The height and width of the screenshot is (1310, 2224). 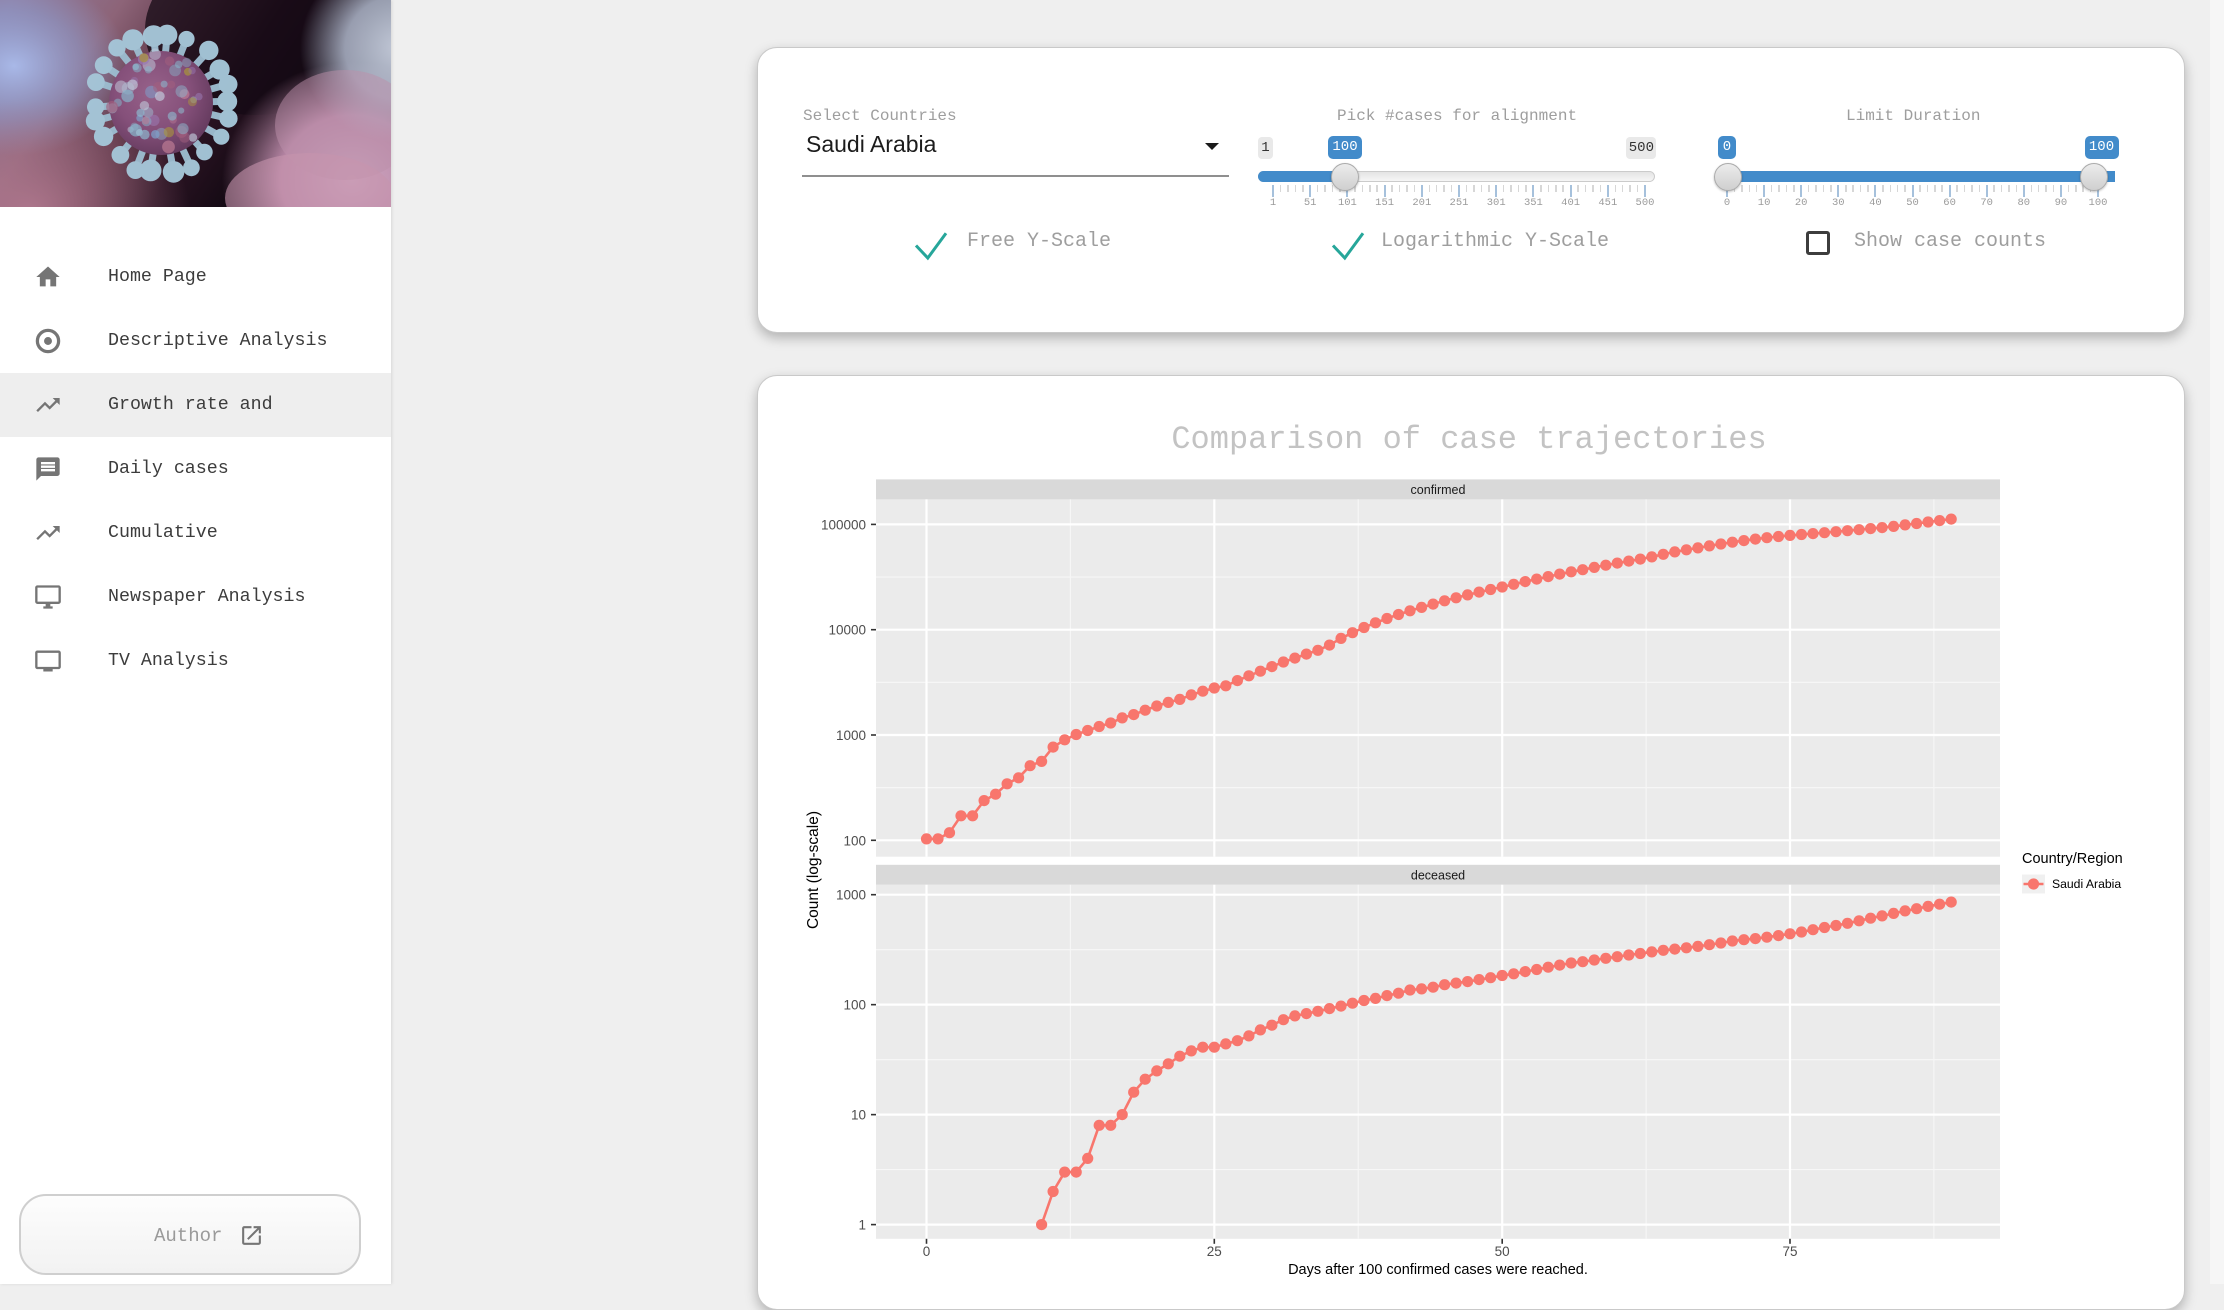 What do you see at coordinates (927, 1251) in the screenshot?
I see `svg-text: 0` at bounding box center [927, 1251].